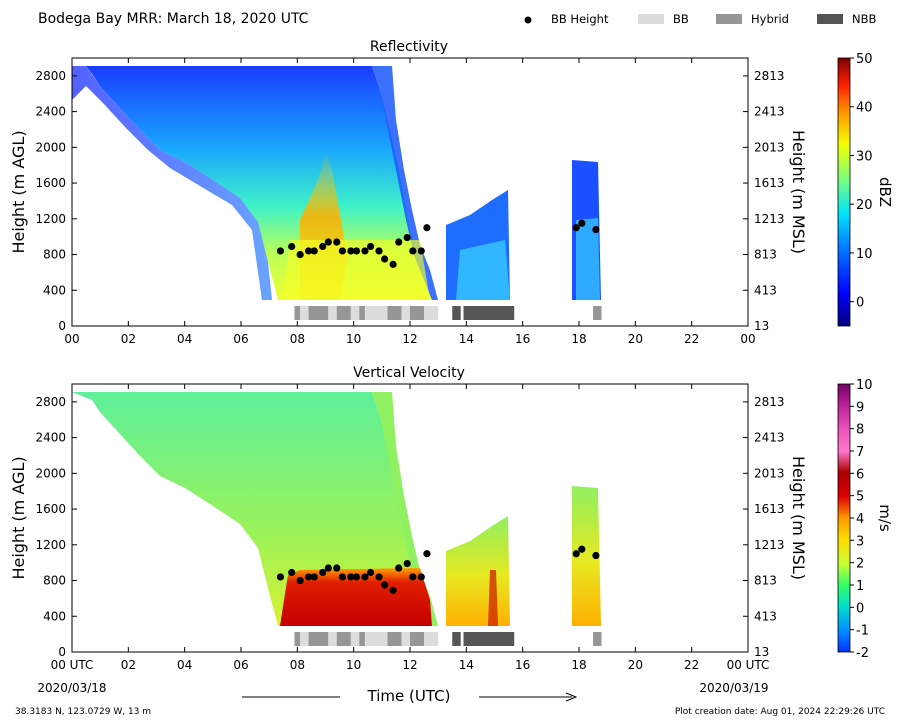 Image resolution: width=900 pixels, height=725 pixels. I want to click on x-tick-label: 16, so click(522, 665).